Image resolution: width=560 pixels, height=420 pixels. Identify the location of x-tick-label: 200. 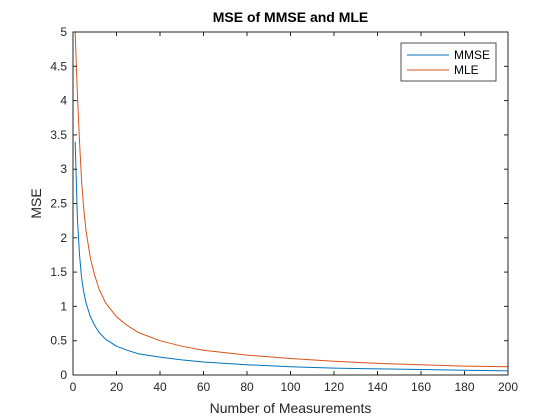
(508, 387).